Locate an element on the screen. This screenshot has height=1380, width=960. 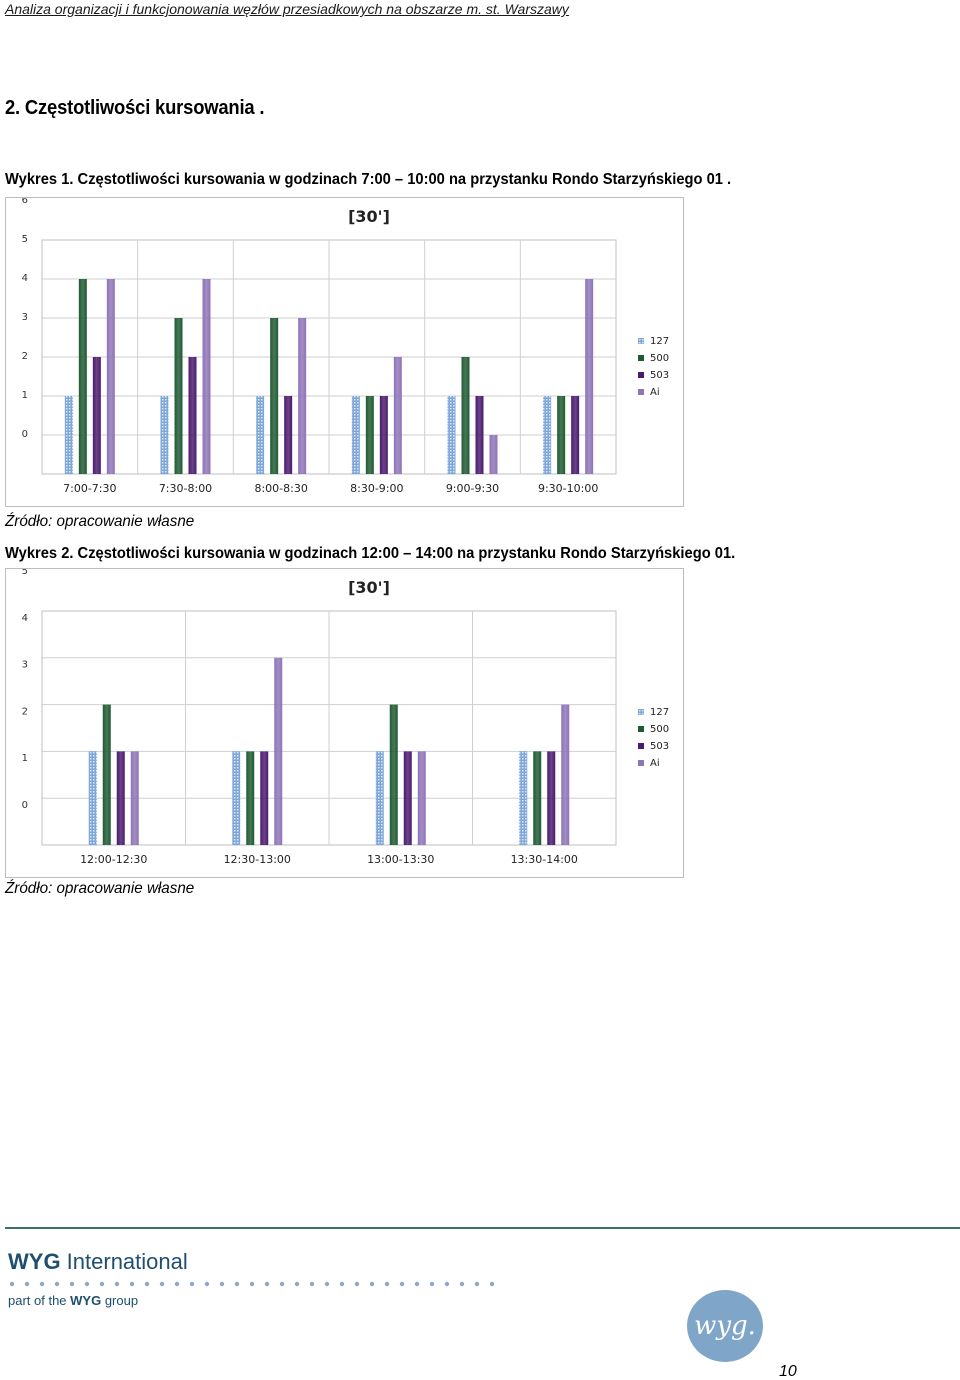
x-tick-label: 13:30-14:00 is located at coordinates (544, 859).